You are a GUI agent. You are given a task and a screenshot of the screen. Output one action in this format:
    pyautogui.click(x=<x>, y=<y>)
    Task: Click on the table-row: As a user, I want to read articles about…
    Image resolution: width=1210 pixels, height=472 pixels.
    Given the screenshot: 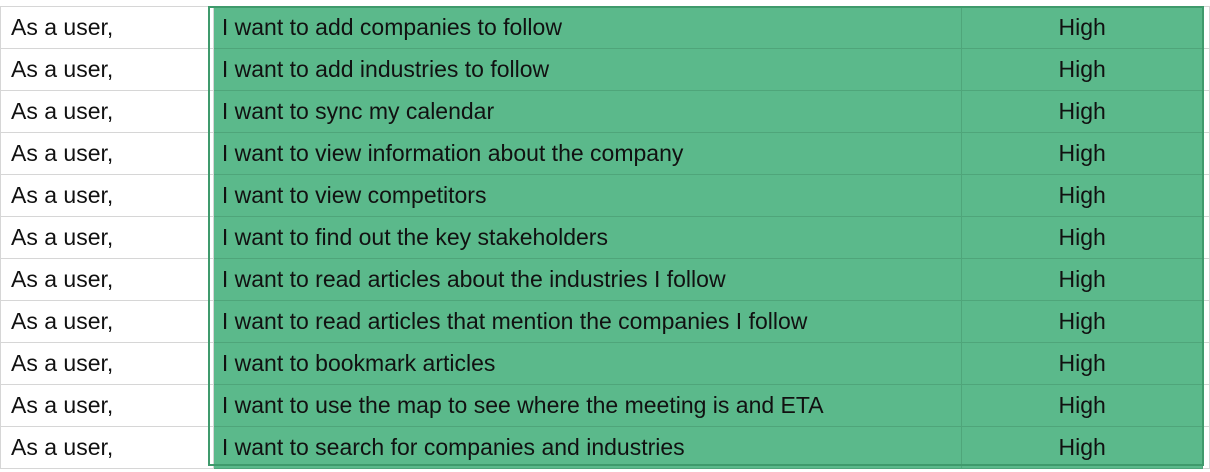 What is the action you would take?
    pyautogui.click(x=605, y=280)
    